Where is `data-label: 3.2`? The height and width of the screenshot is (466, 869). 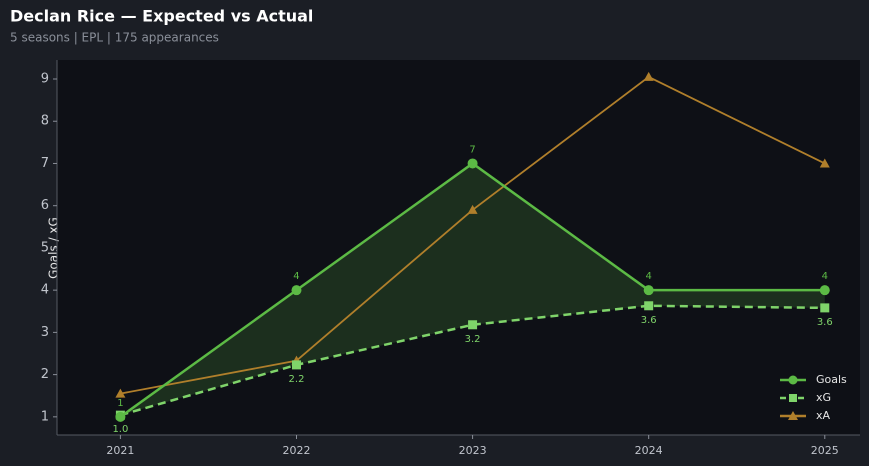 data-label: 3.2 is located at coordinates (473, 339).